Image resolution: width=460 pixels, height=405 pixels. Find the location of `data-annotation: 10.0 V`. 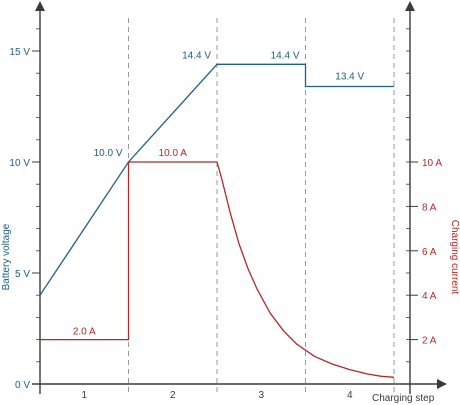

data-annotation: 10.0 V is located at coordinates (108, 153).